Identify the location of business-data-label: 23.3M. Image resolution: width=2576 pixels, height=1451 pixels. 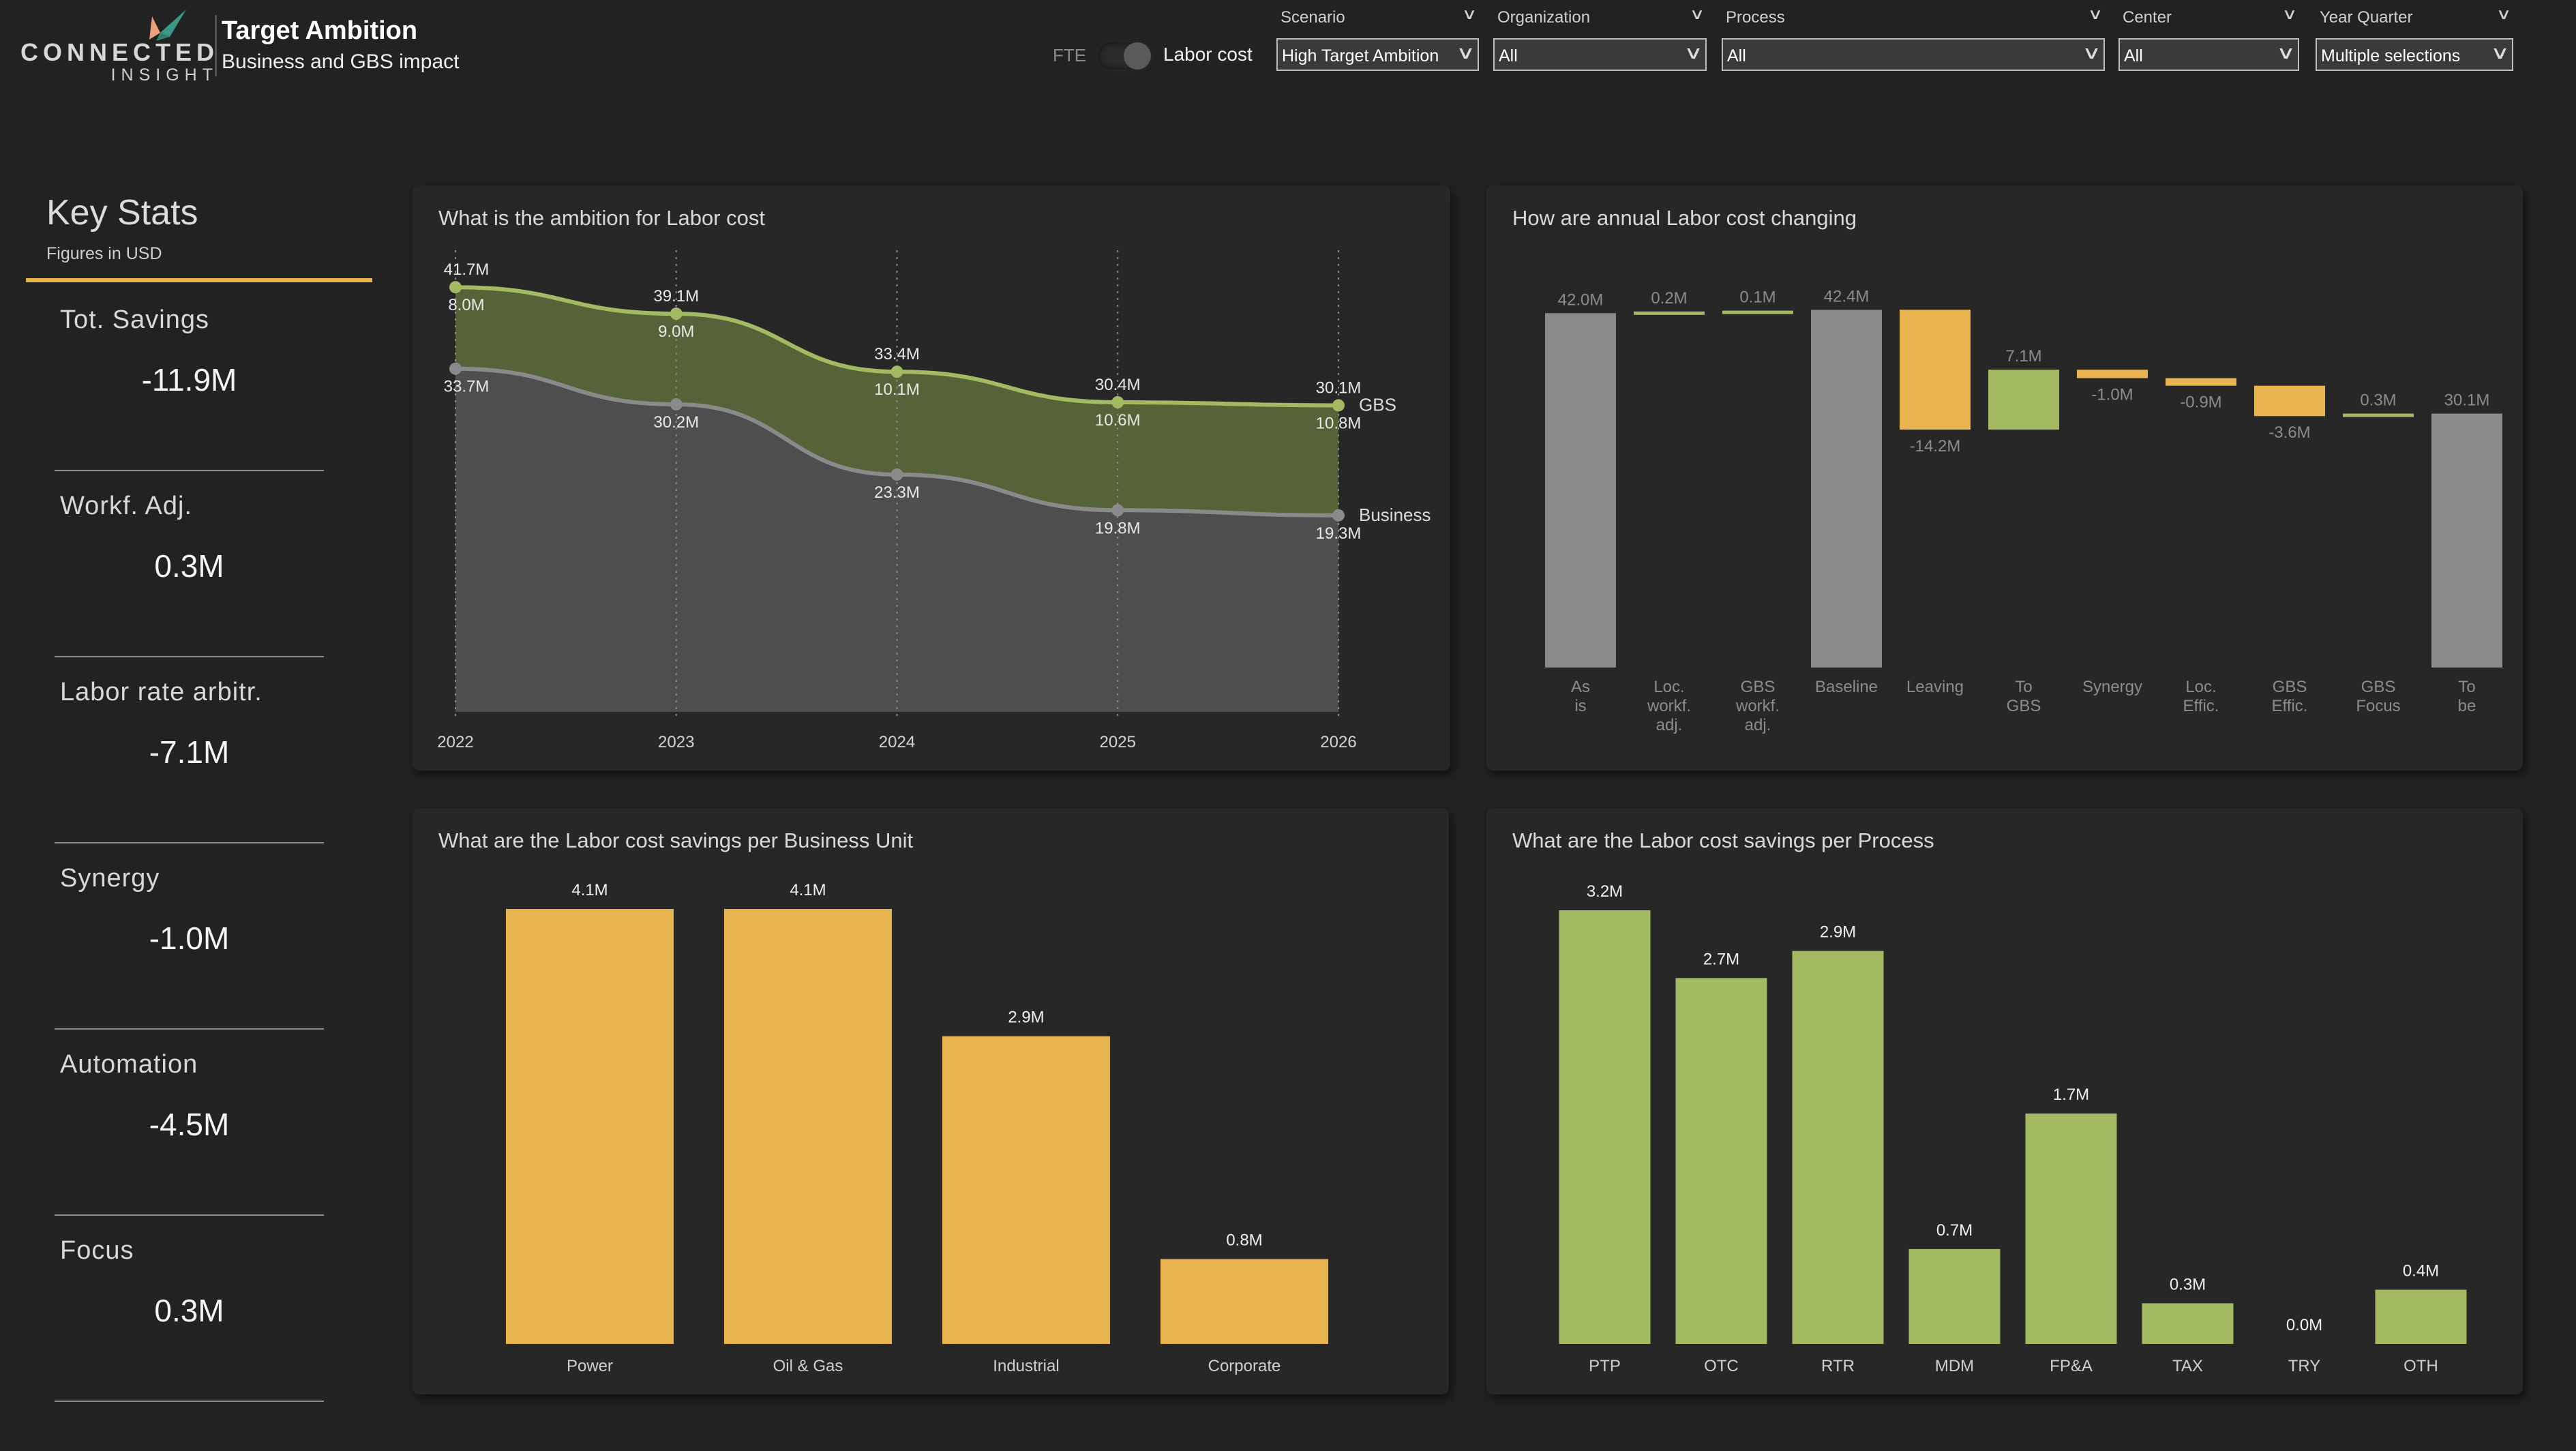
(897, 493).